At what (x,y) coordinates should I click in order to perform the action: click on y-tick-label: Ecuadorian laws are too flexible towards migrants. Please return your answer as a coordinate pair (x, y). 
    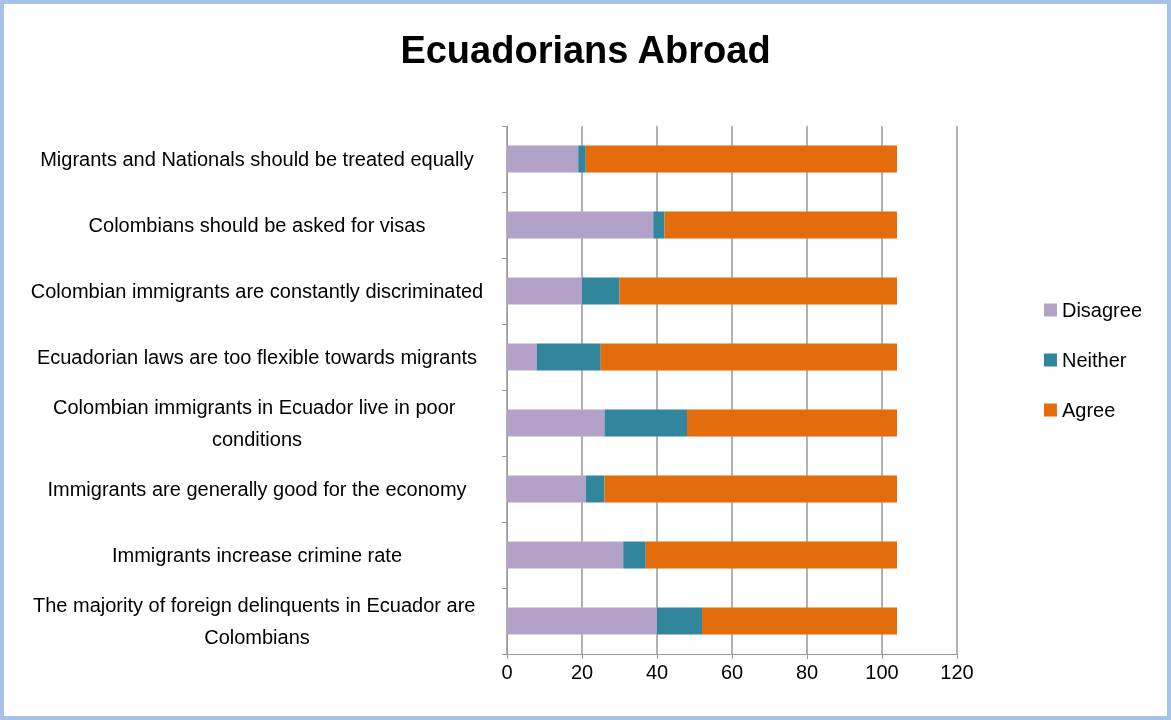
    Looking at the image, I should click on (257, 357).